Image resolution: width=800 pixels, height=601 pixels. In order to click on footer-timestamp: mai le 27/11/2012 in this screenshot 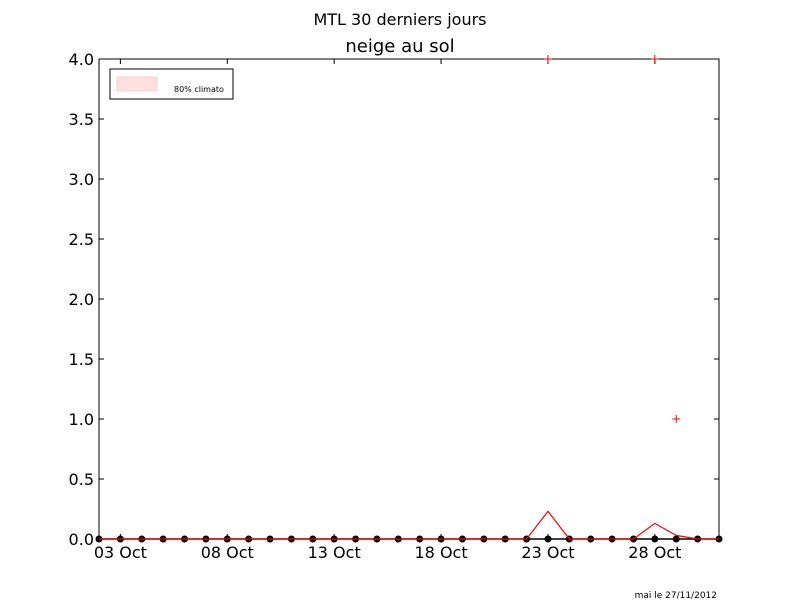, I will do `click(675, 596)`.